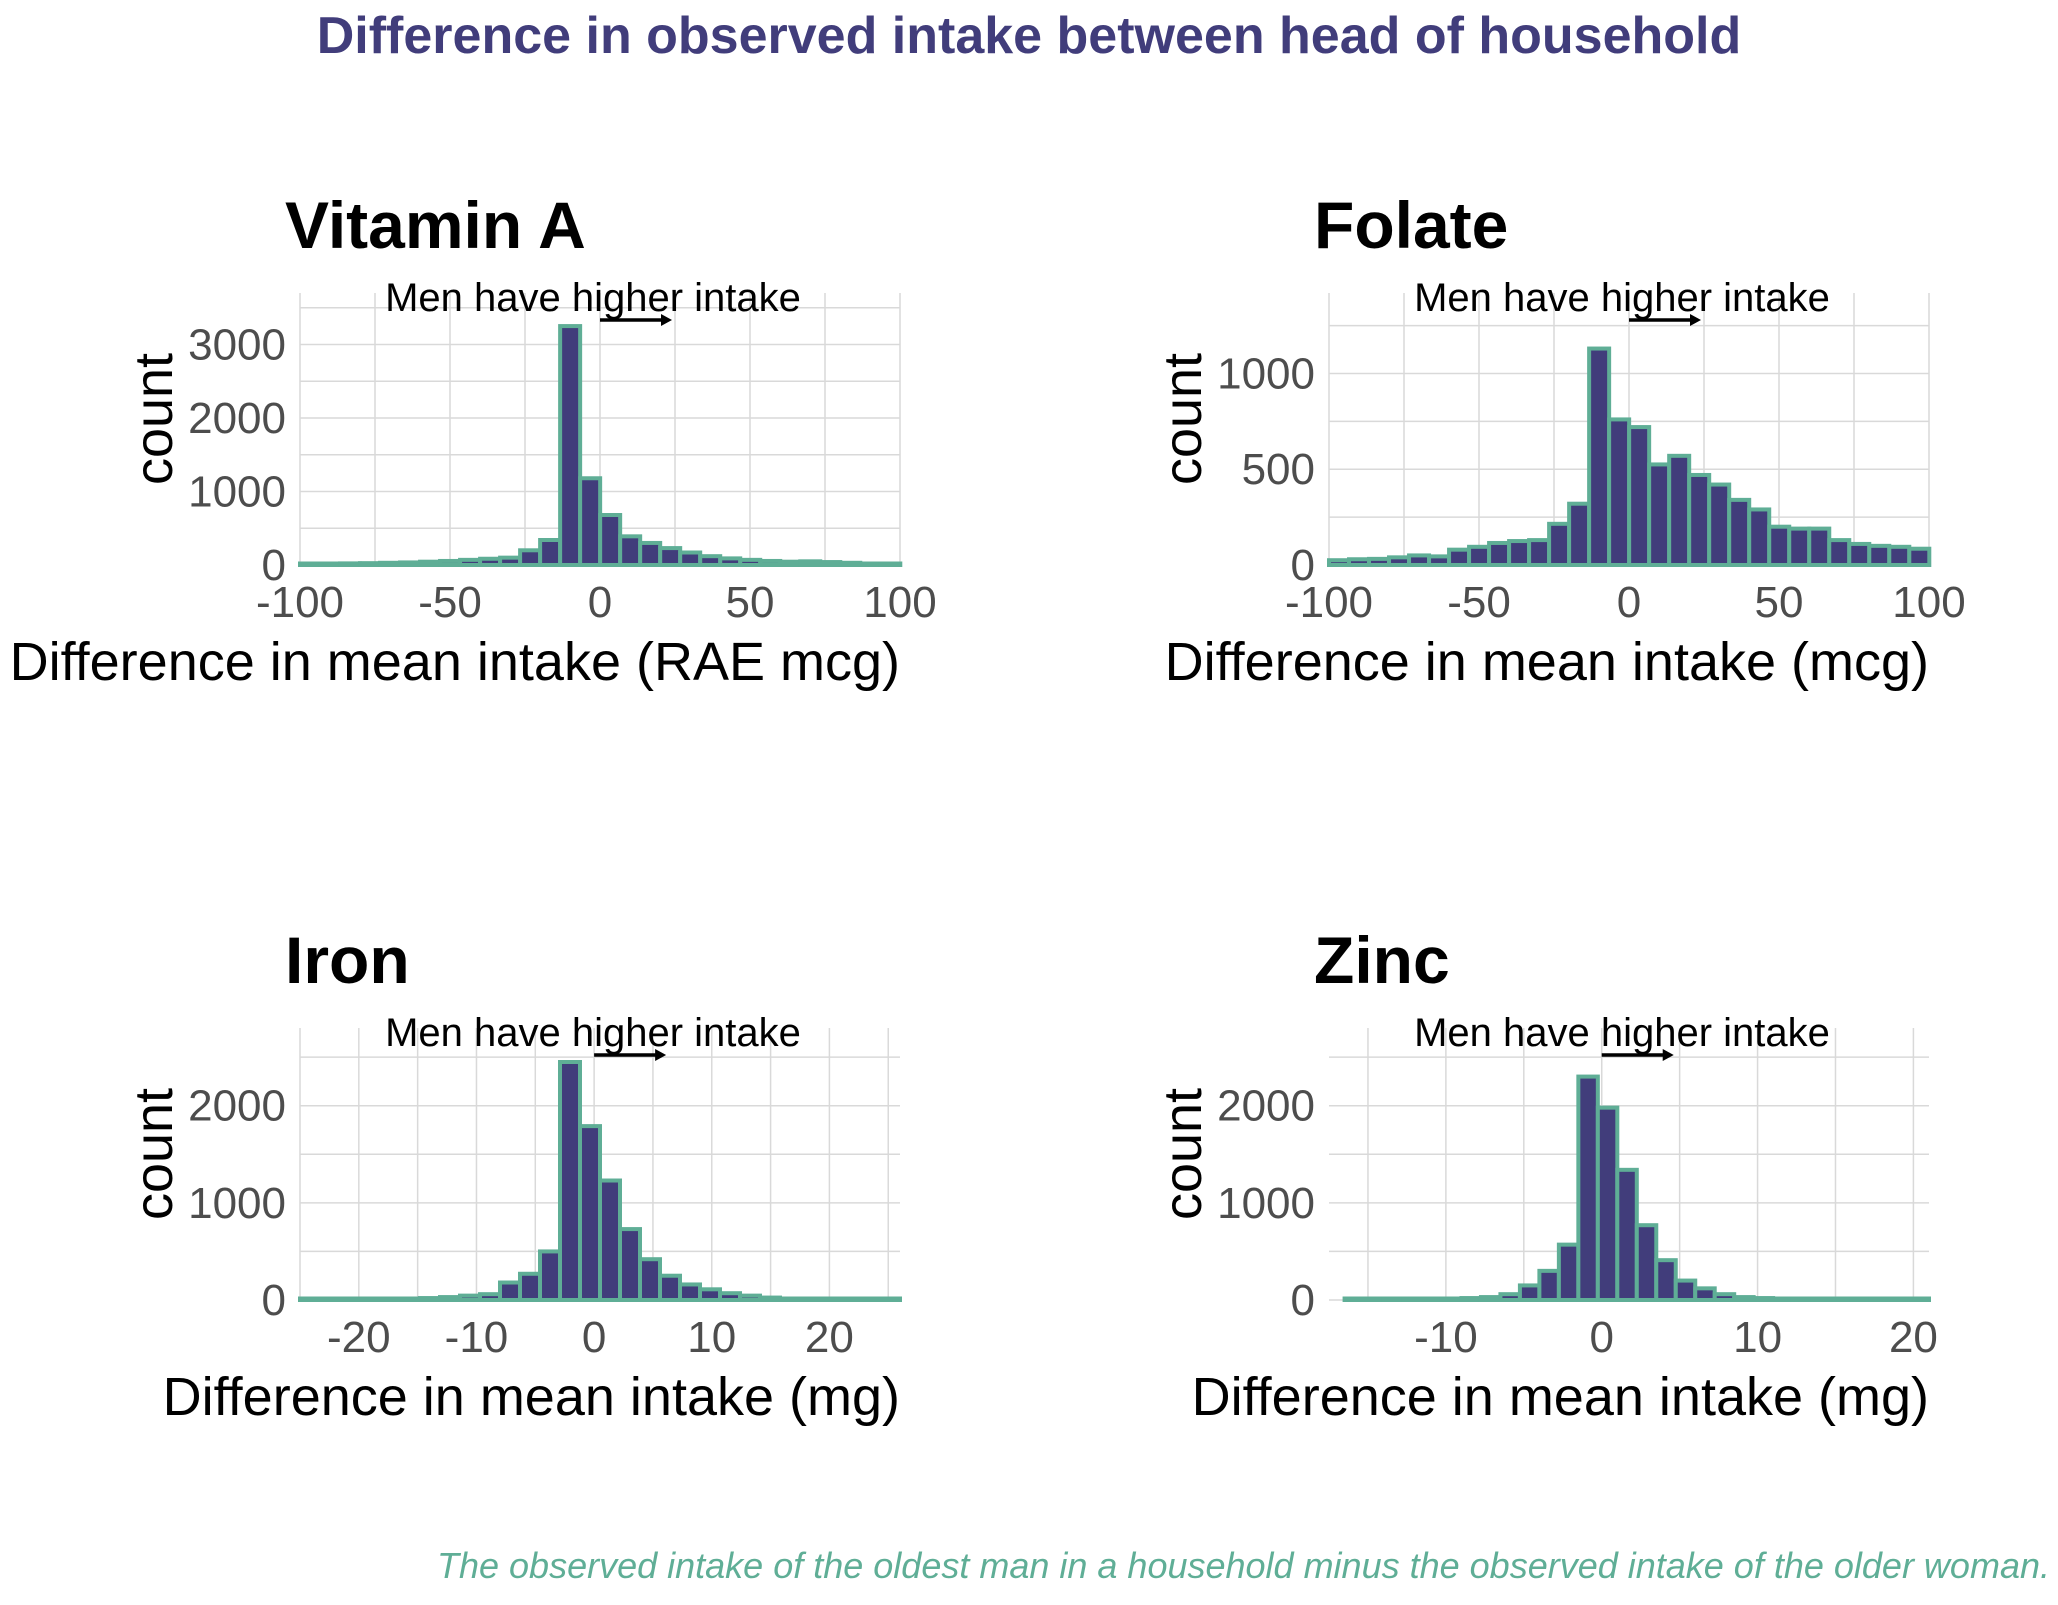 The width and height of the screenshot is (2058, 1605). I want to click on panel-title-folate: Folate, so click(1411, 225).